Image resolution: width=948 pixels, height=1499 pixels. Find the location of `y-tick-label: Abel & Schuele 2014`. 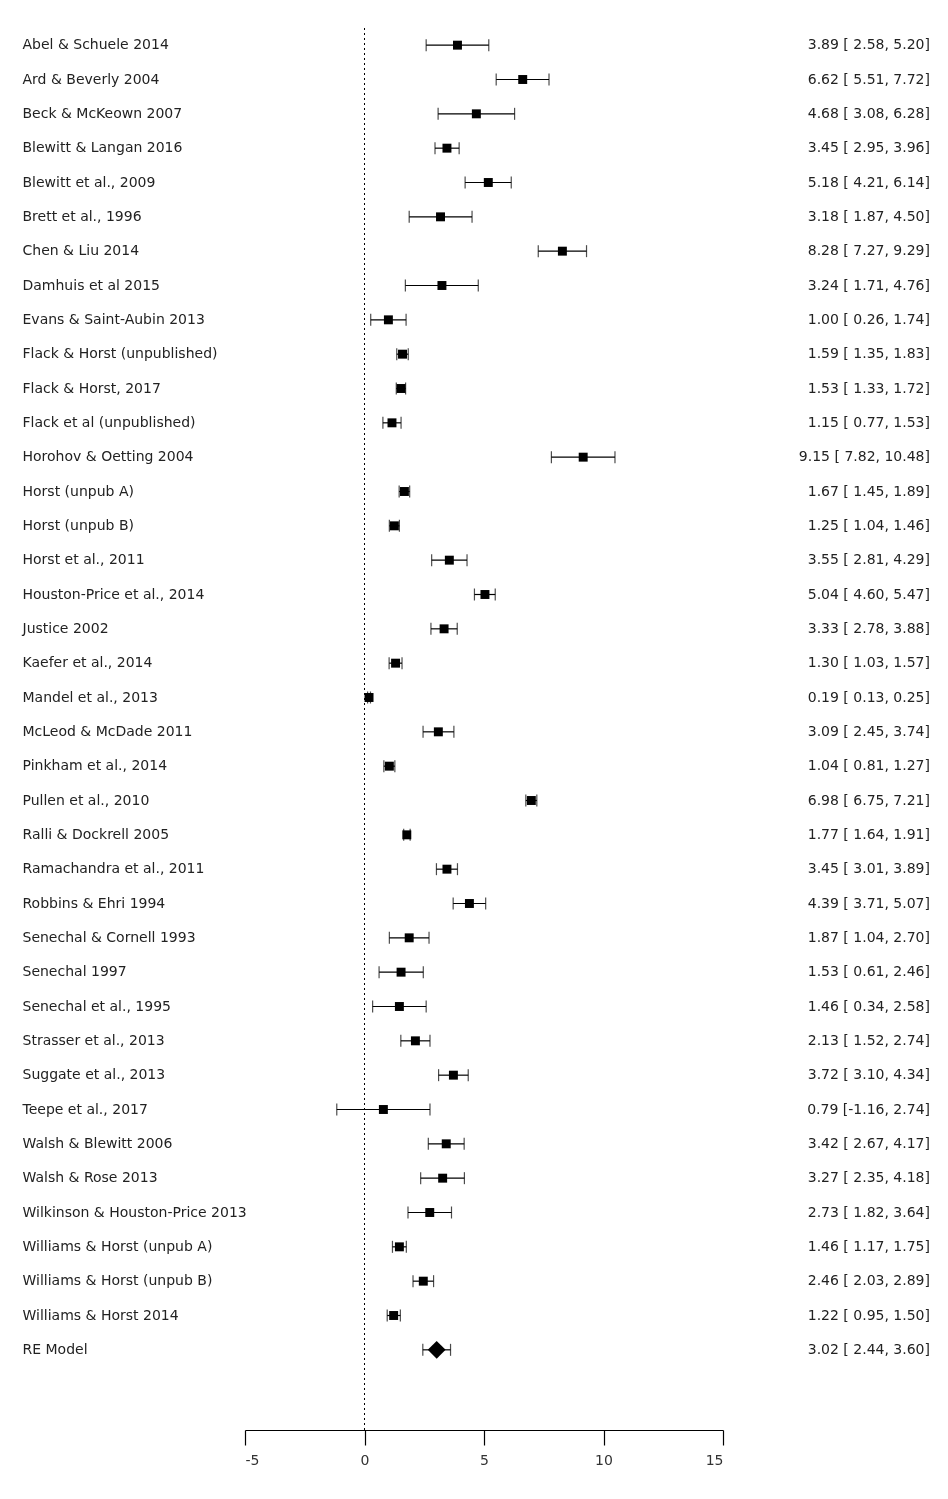

y-tick-label: Abel & Schuele 2014 is located at coordinates (95, 44).